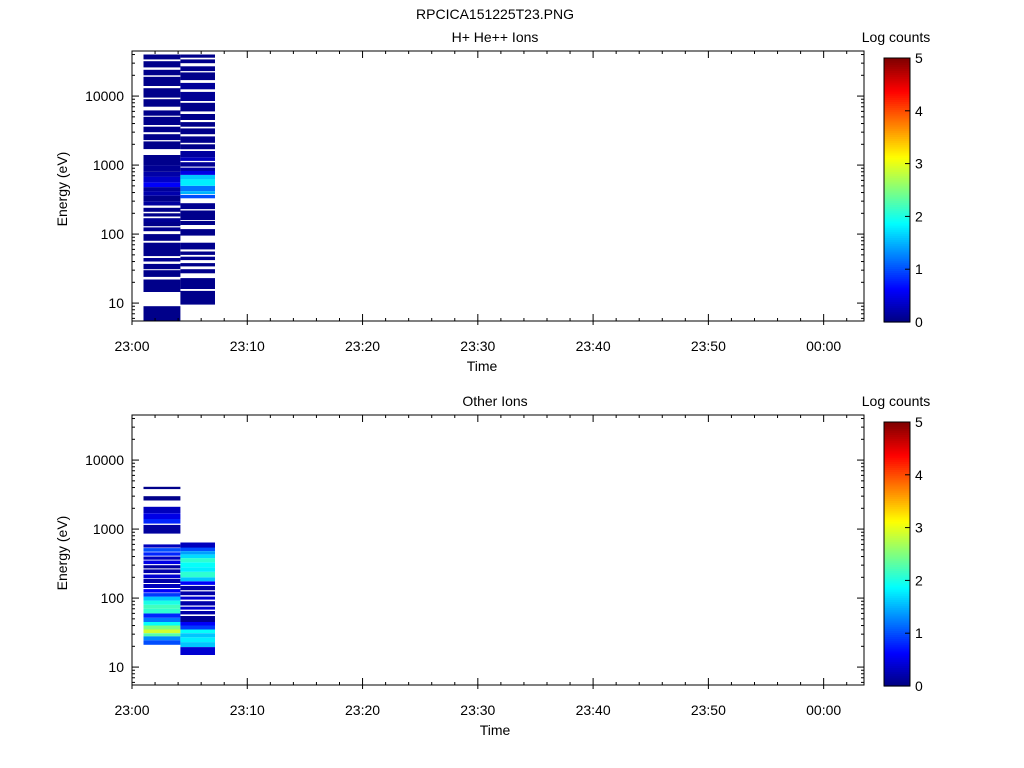 This screenshot has width=1024, height=768. I want to click on colorbar-tick-label: 4, so click(919, 111).